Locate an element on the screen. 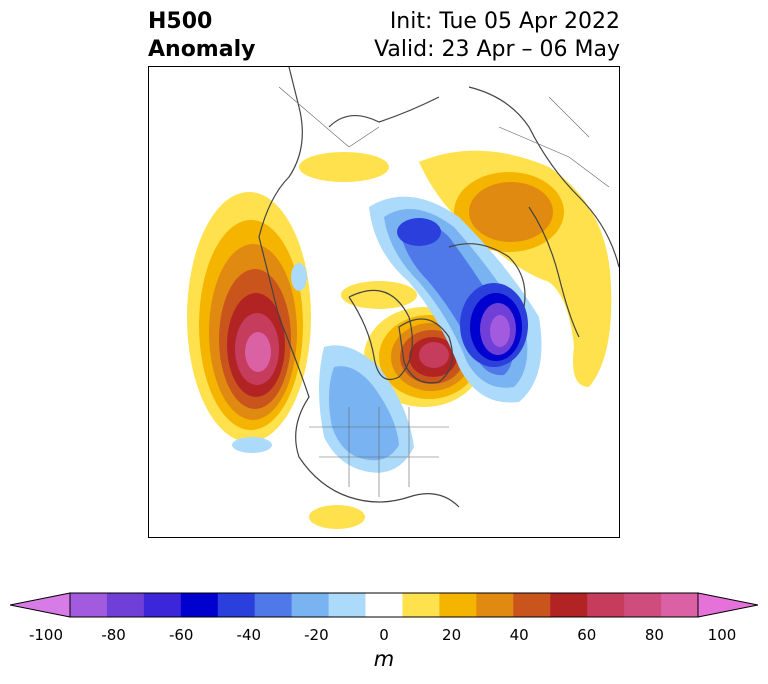 This screenshot has width=768, height=684. colorbar-extend-max is located at coordinates (727, 605).